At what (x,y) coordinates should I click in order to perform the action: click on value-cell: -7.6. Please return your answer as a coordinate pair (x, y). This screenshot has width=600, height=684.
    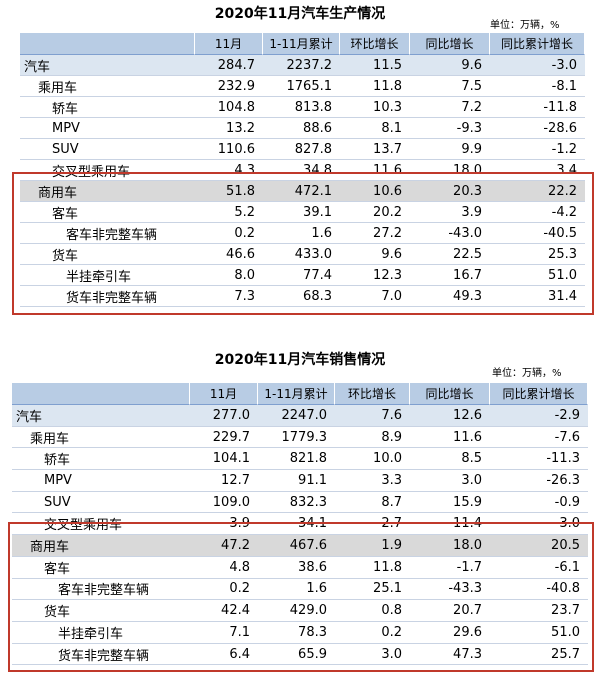
    Looking at the image, I should click on (539, 437).